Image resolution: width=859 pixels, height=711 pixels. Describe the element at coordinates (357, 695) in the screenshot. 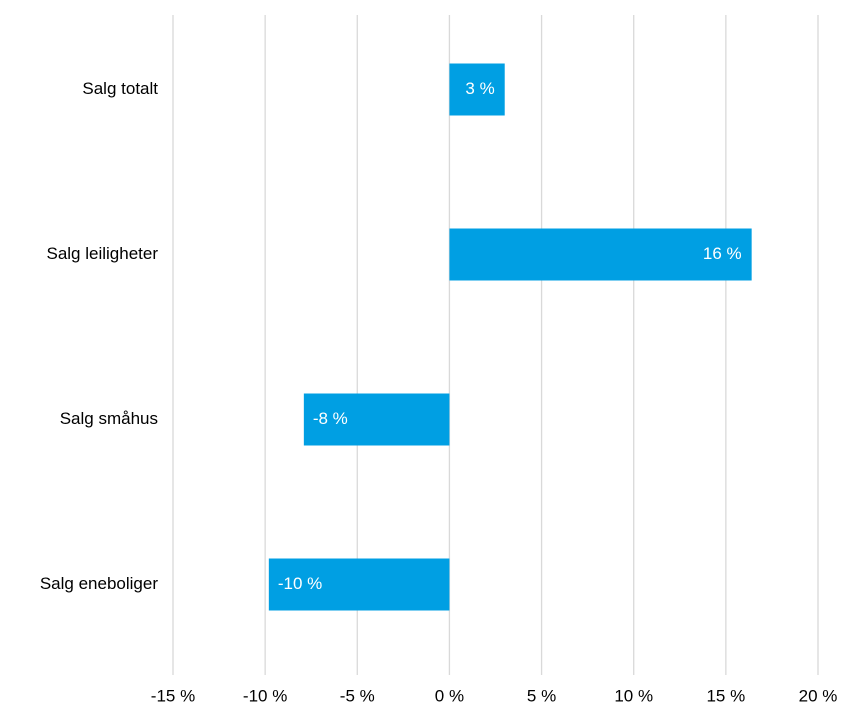

I see `x-tick-label: -5 %` at that location.